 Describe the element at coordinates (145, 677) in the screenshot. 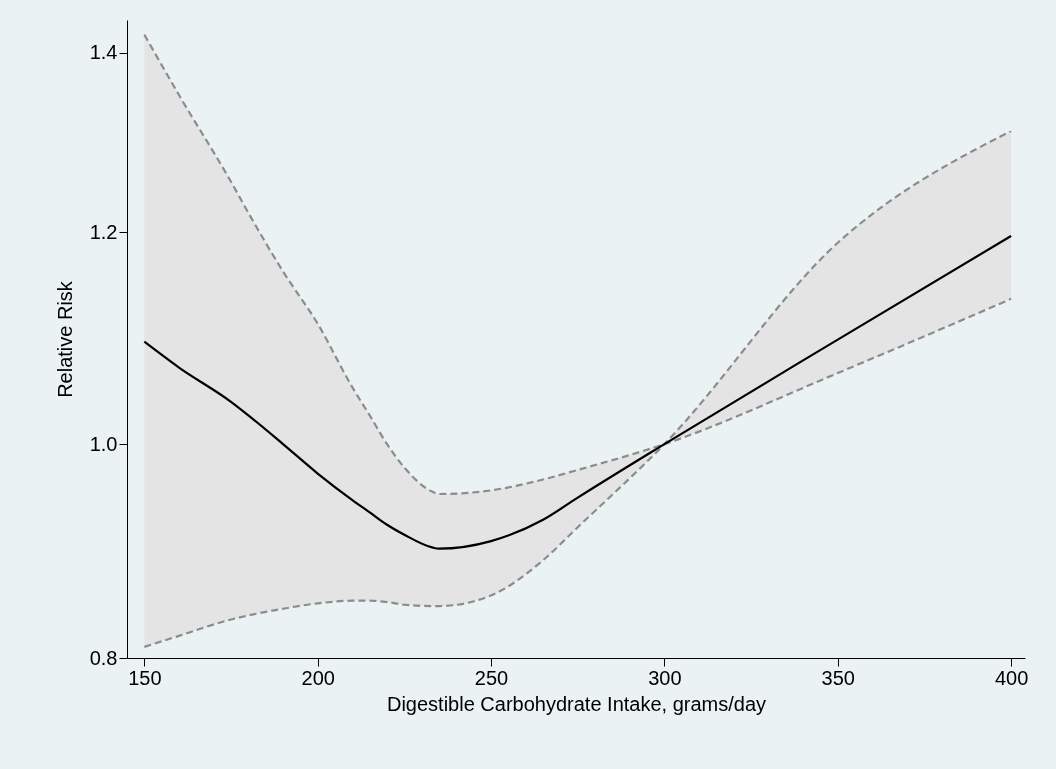

I see `x-tick-label: 150` at that location.